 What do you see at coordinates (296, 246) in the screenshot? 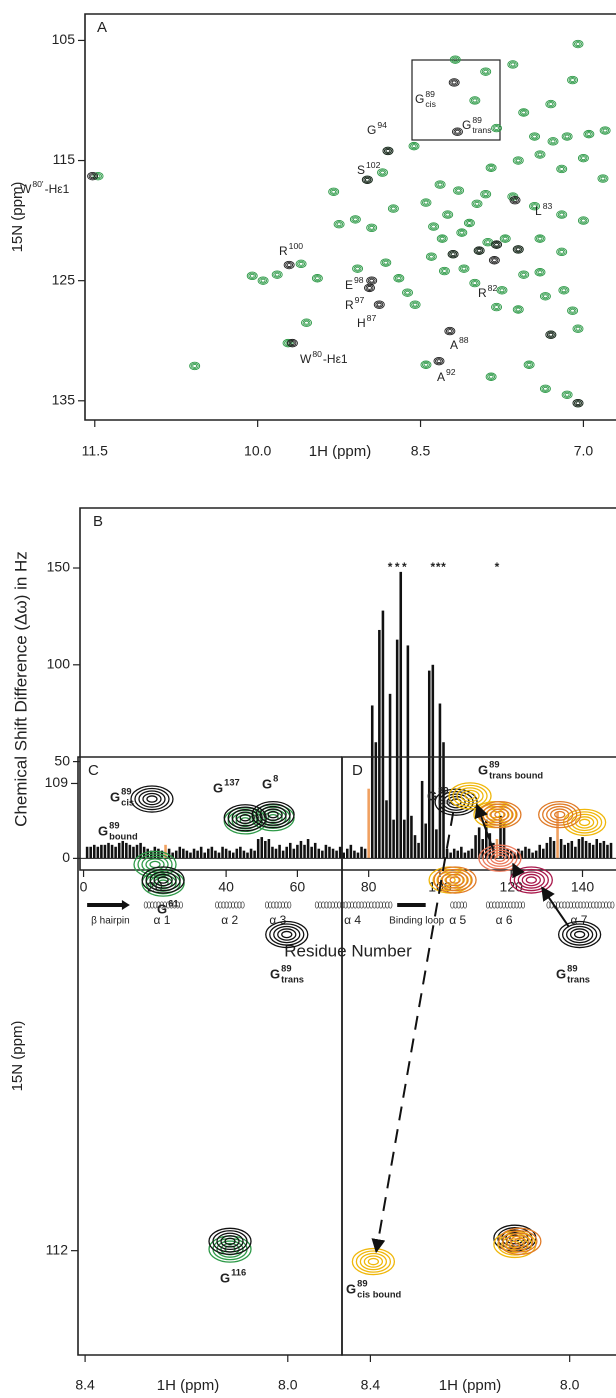
I see `annotation-sup: 100` at bounding box center [296, 246].